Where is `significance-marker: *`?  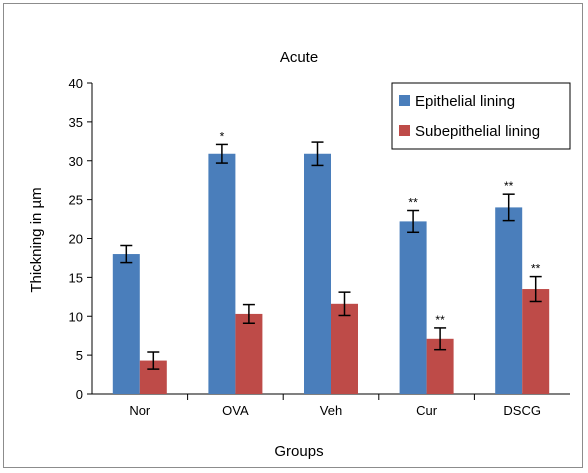 significance-marker: * is located at coordinates (222, 136).